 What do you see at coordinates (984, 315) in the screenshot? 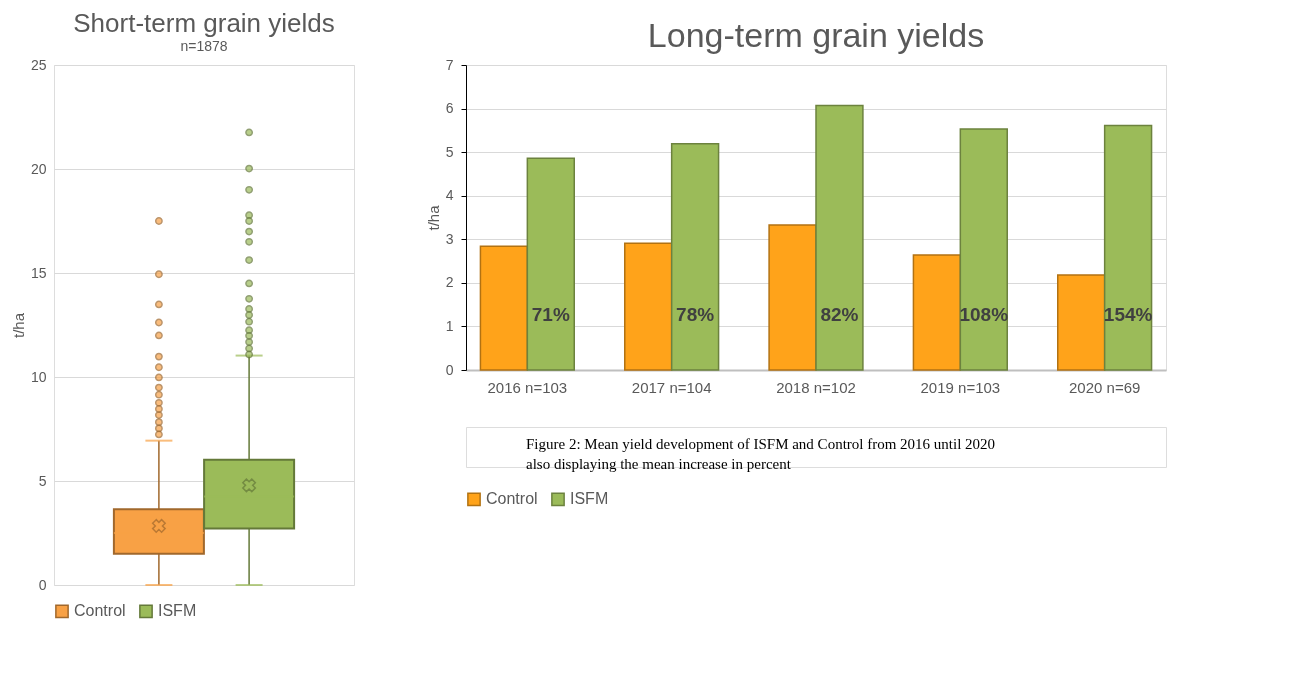
I see `annotation: 108%` at bounding box center [984, 315].